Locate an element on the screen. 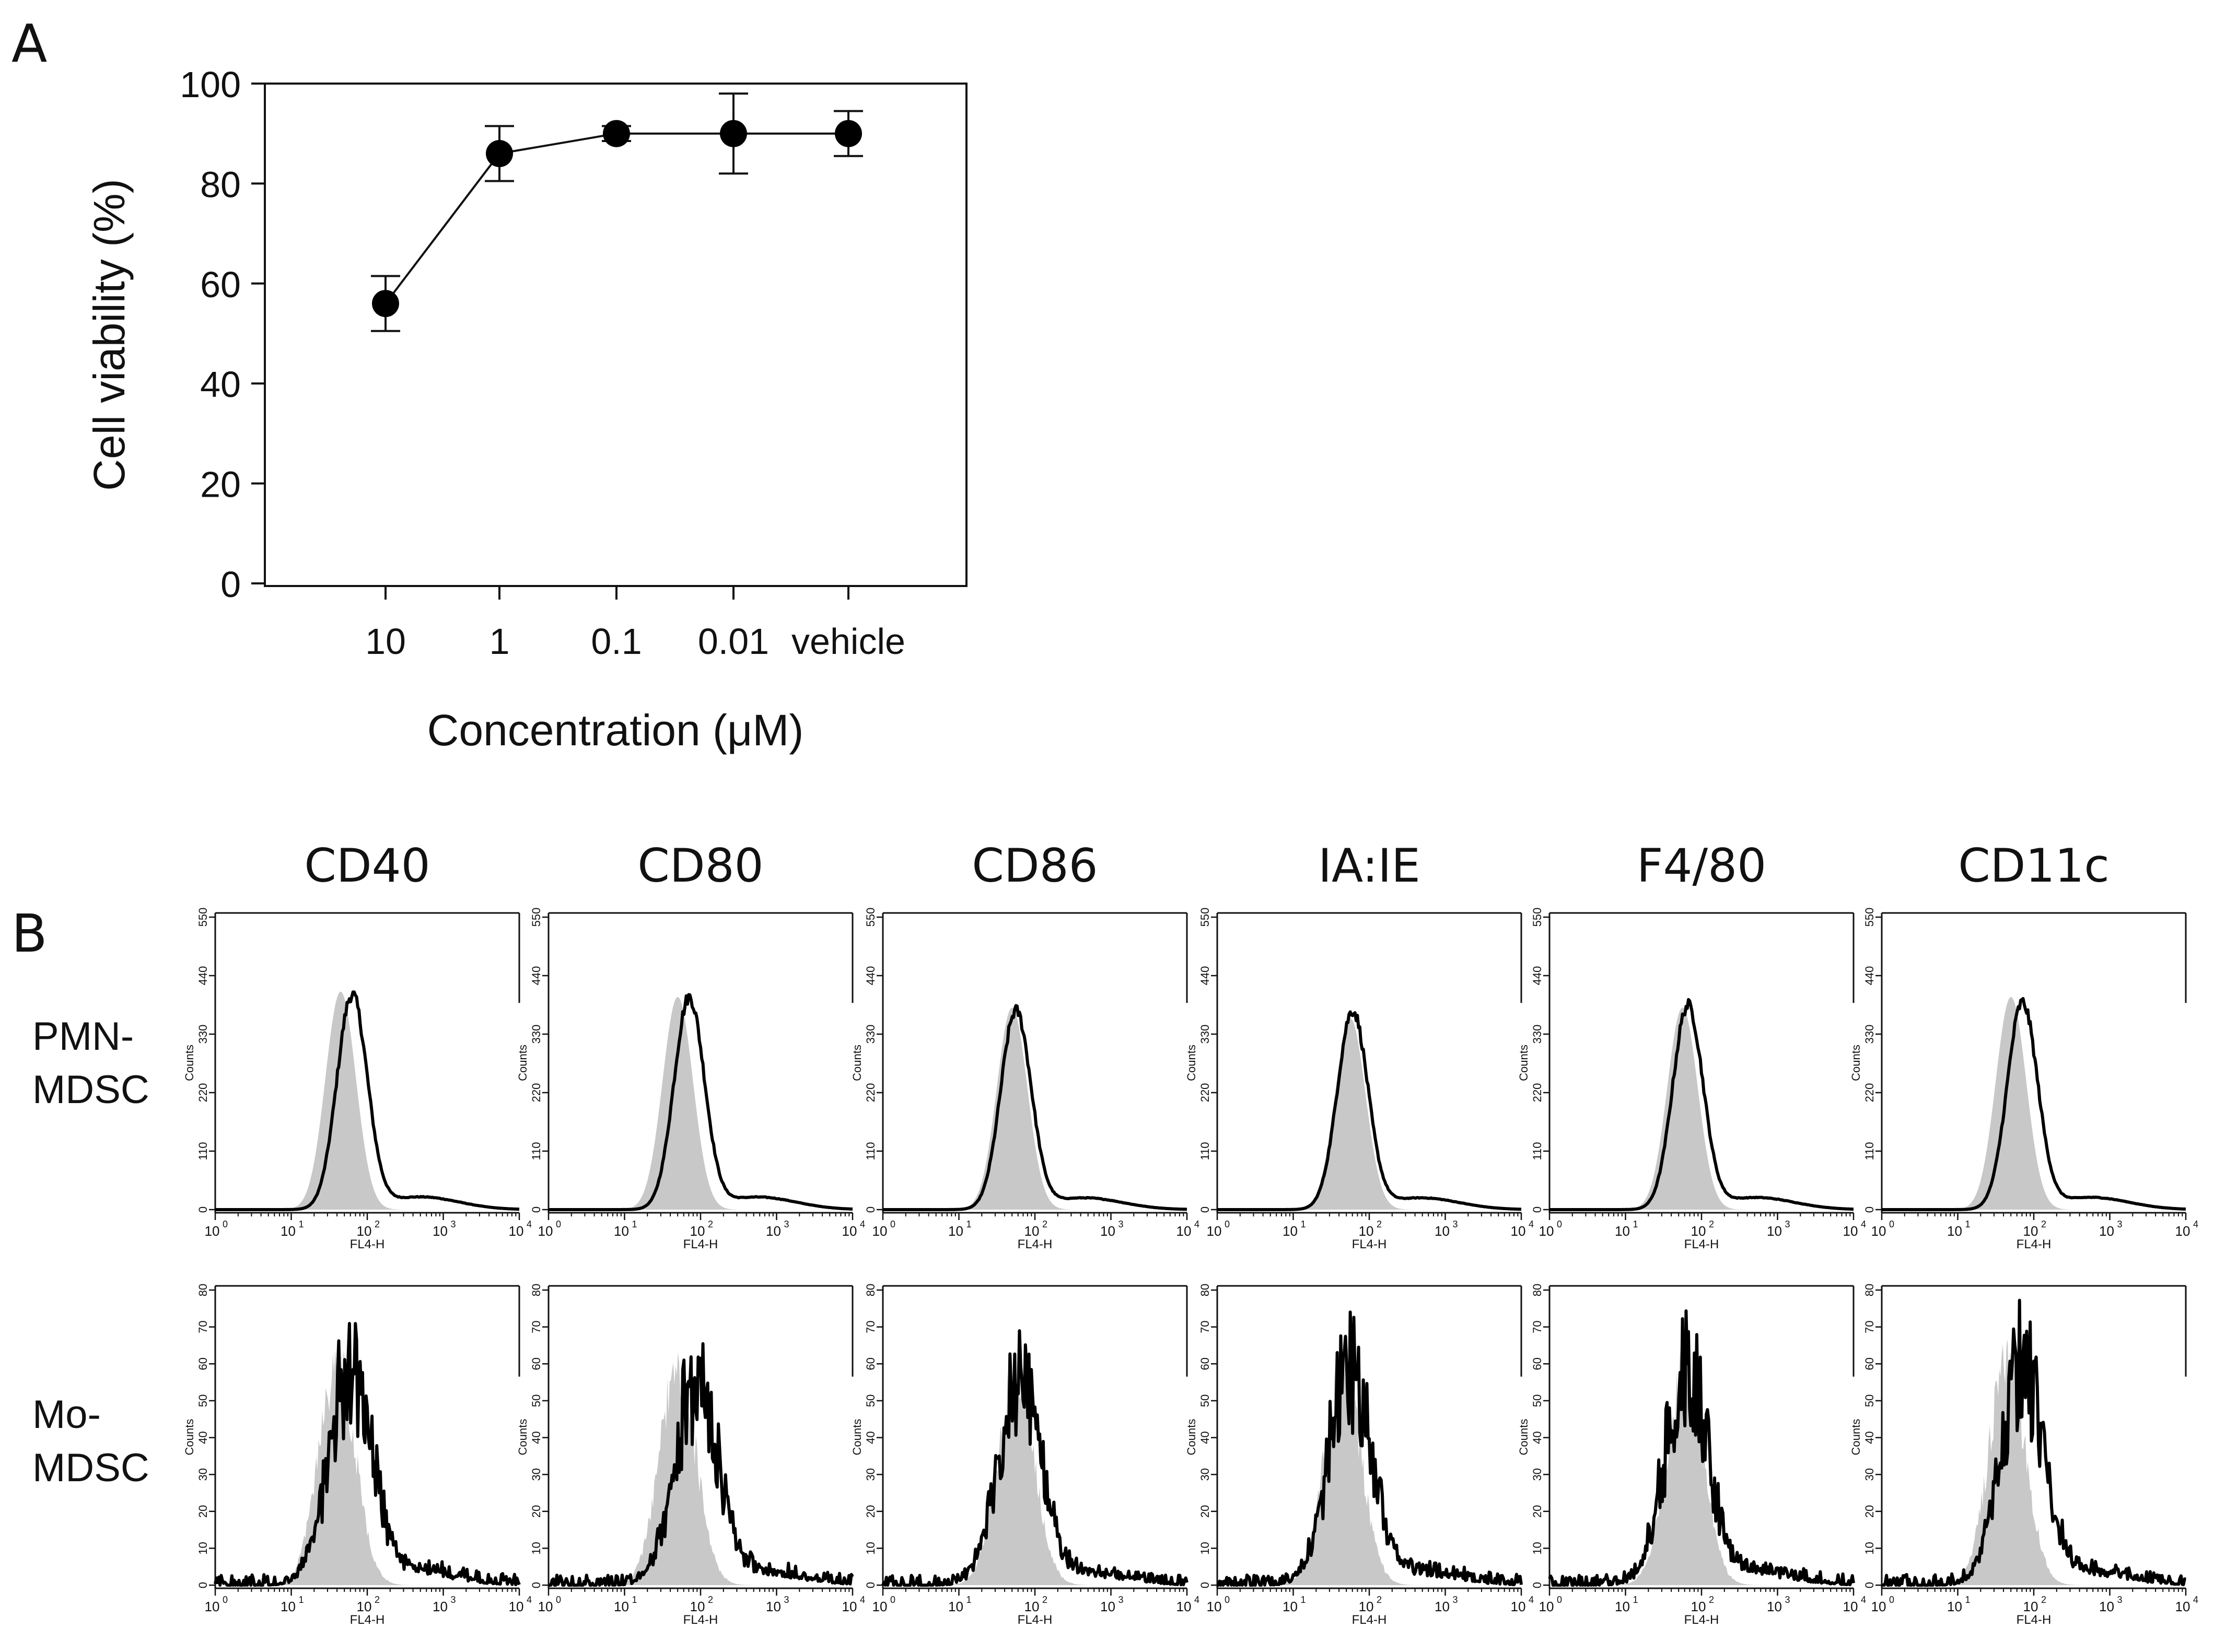 The image size is (2214, 1652). panel-a-label: A is located at coordinates (29, 43).